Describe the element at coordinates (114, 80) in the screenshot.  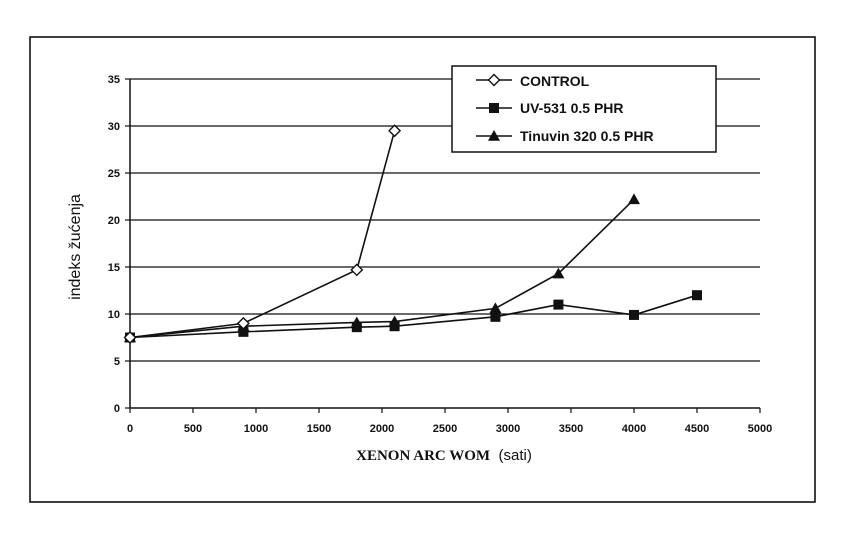
I see `y-tick-label: 35` at that location.